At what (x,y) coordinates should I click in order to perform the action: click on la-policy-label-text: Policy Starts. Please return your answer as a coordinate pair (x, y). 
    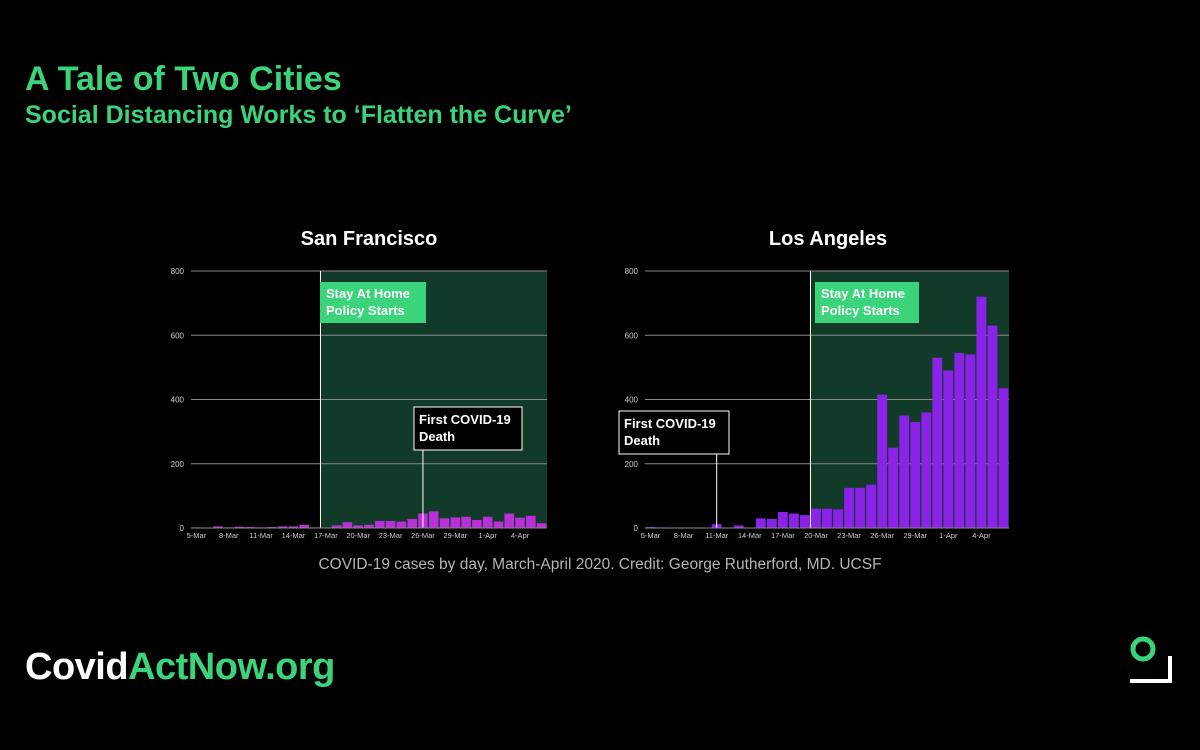
    Looking at the image, I should click on (860, 310).